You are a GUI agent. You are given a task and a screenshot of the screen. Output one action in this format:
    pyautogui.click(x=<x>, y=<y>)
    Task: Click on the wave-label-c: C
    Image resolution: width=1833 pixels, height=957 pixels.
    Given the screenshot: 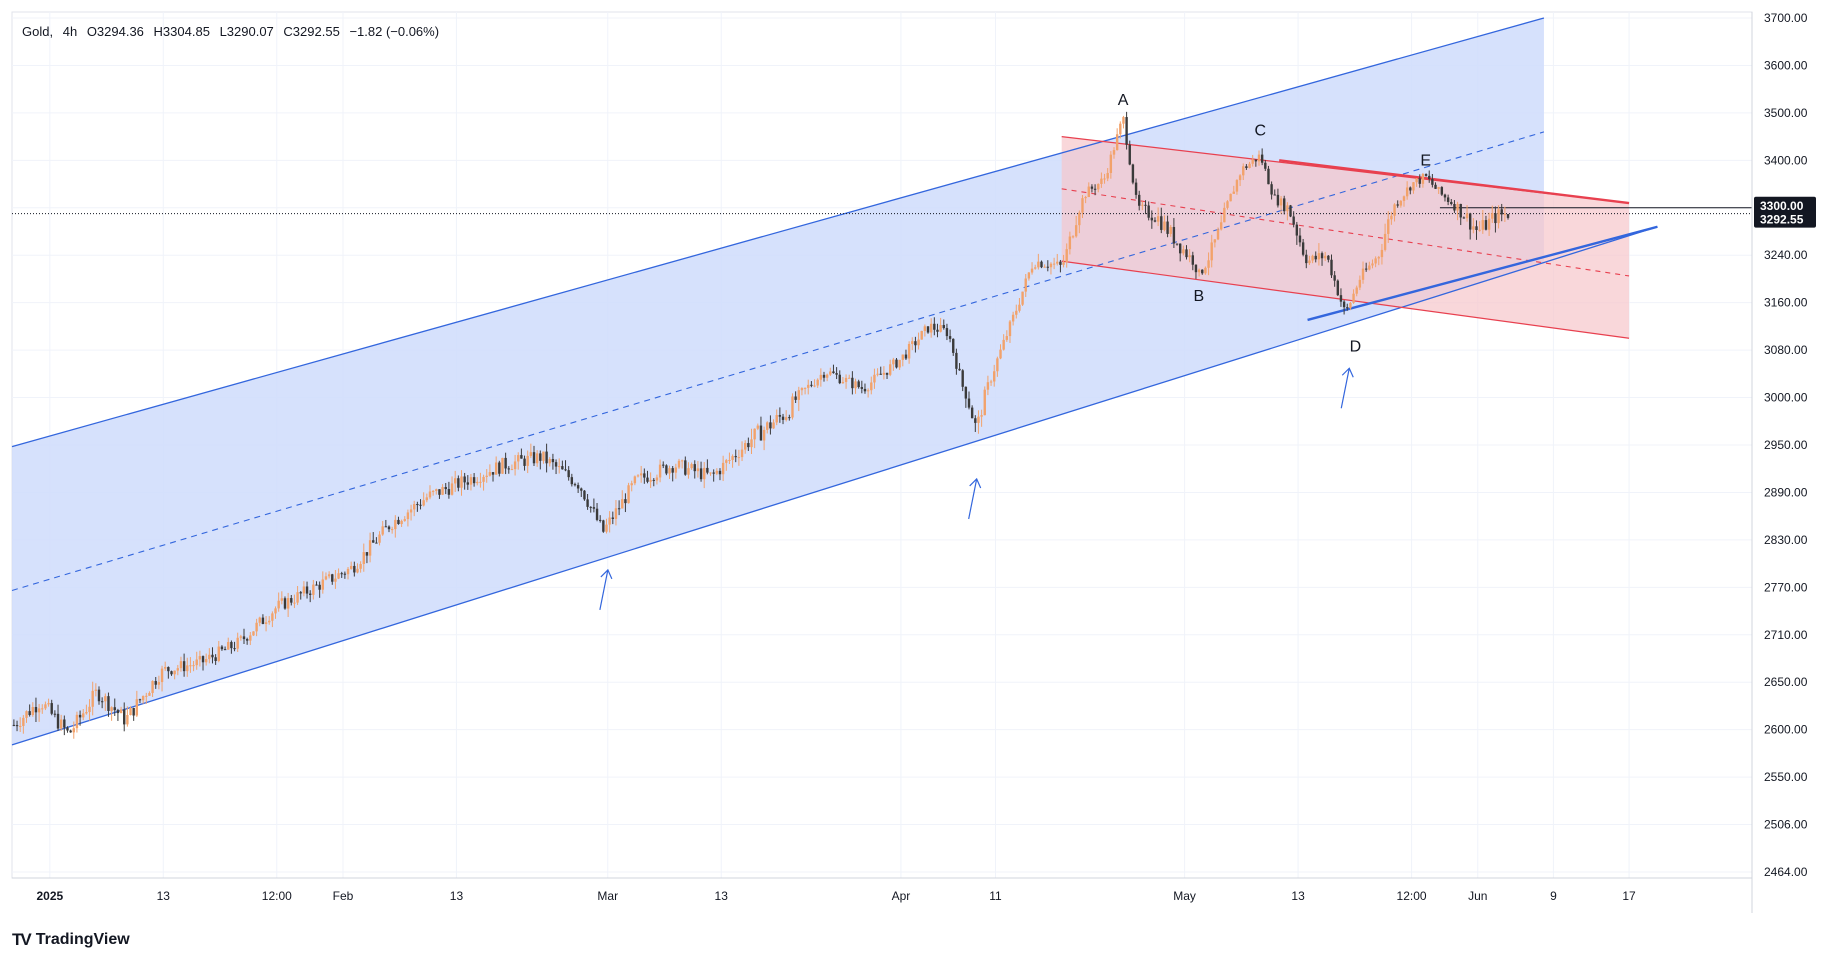 What is the action you would take?
    pyautogui.click(x=1260, y=130)
    